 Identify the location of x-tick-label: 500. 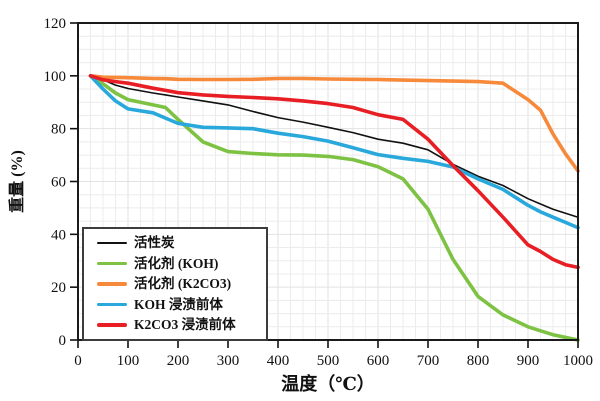
(328, 361).